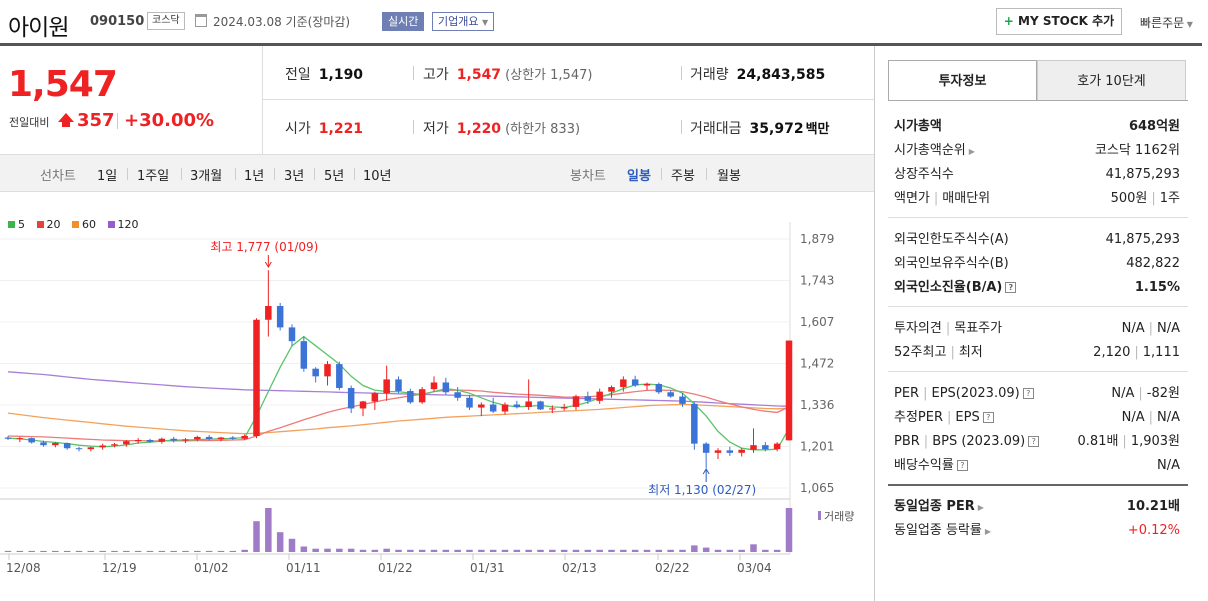 The width and height of the screenshot is (1208, 601). I want to click on company-overview-button: 기업개요 ▼, so click(463, 21).